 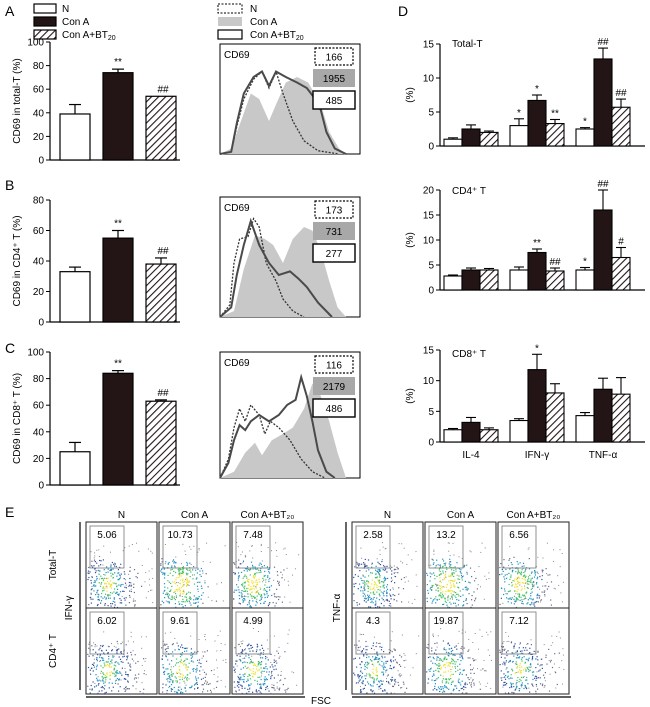 I want to click on panel-letter-d: D, so click(x=403, y=11).